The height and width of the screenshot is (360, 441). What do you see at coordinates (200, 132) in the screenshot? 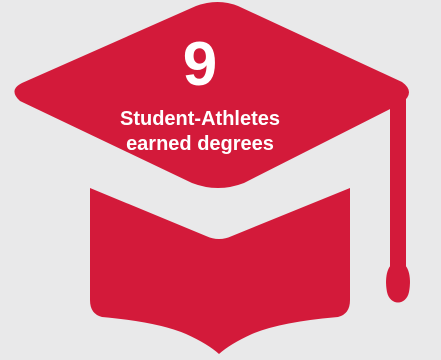
I see `stat-caption: Student-Athletes earned degrees` at bounding box center [200, 132].